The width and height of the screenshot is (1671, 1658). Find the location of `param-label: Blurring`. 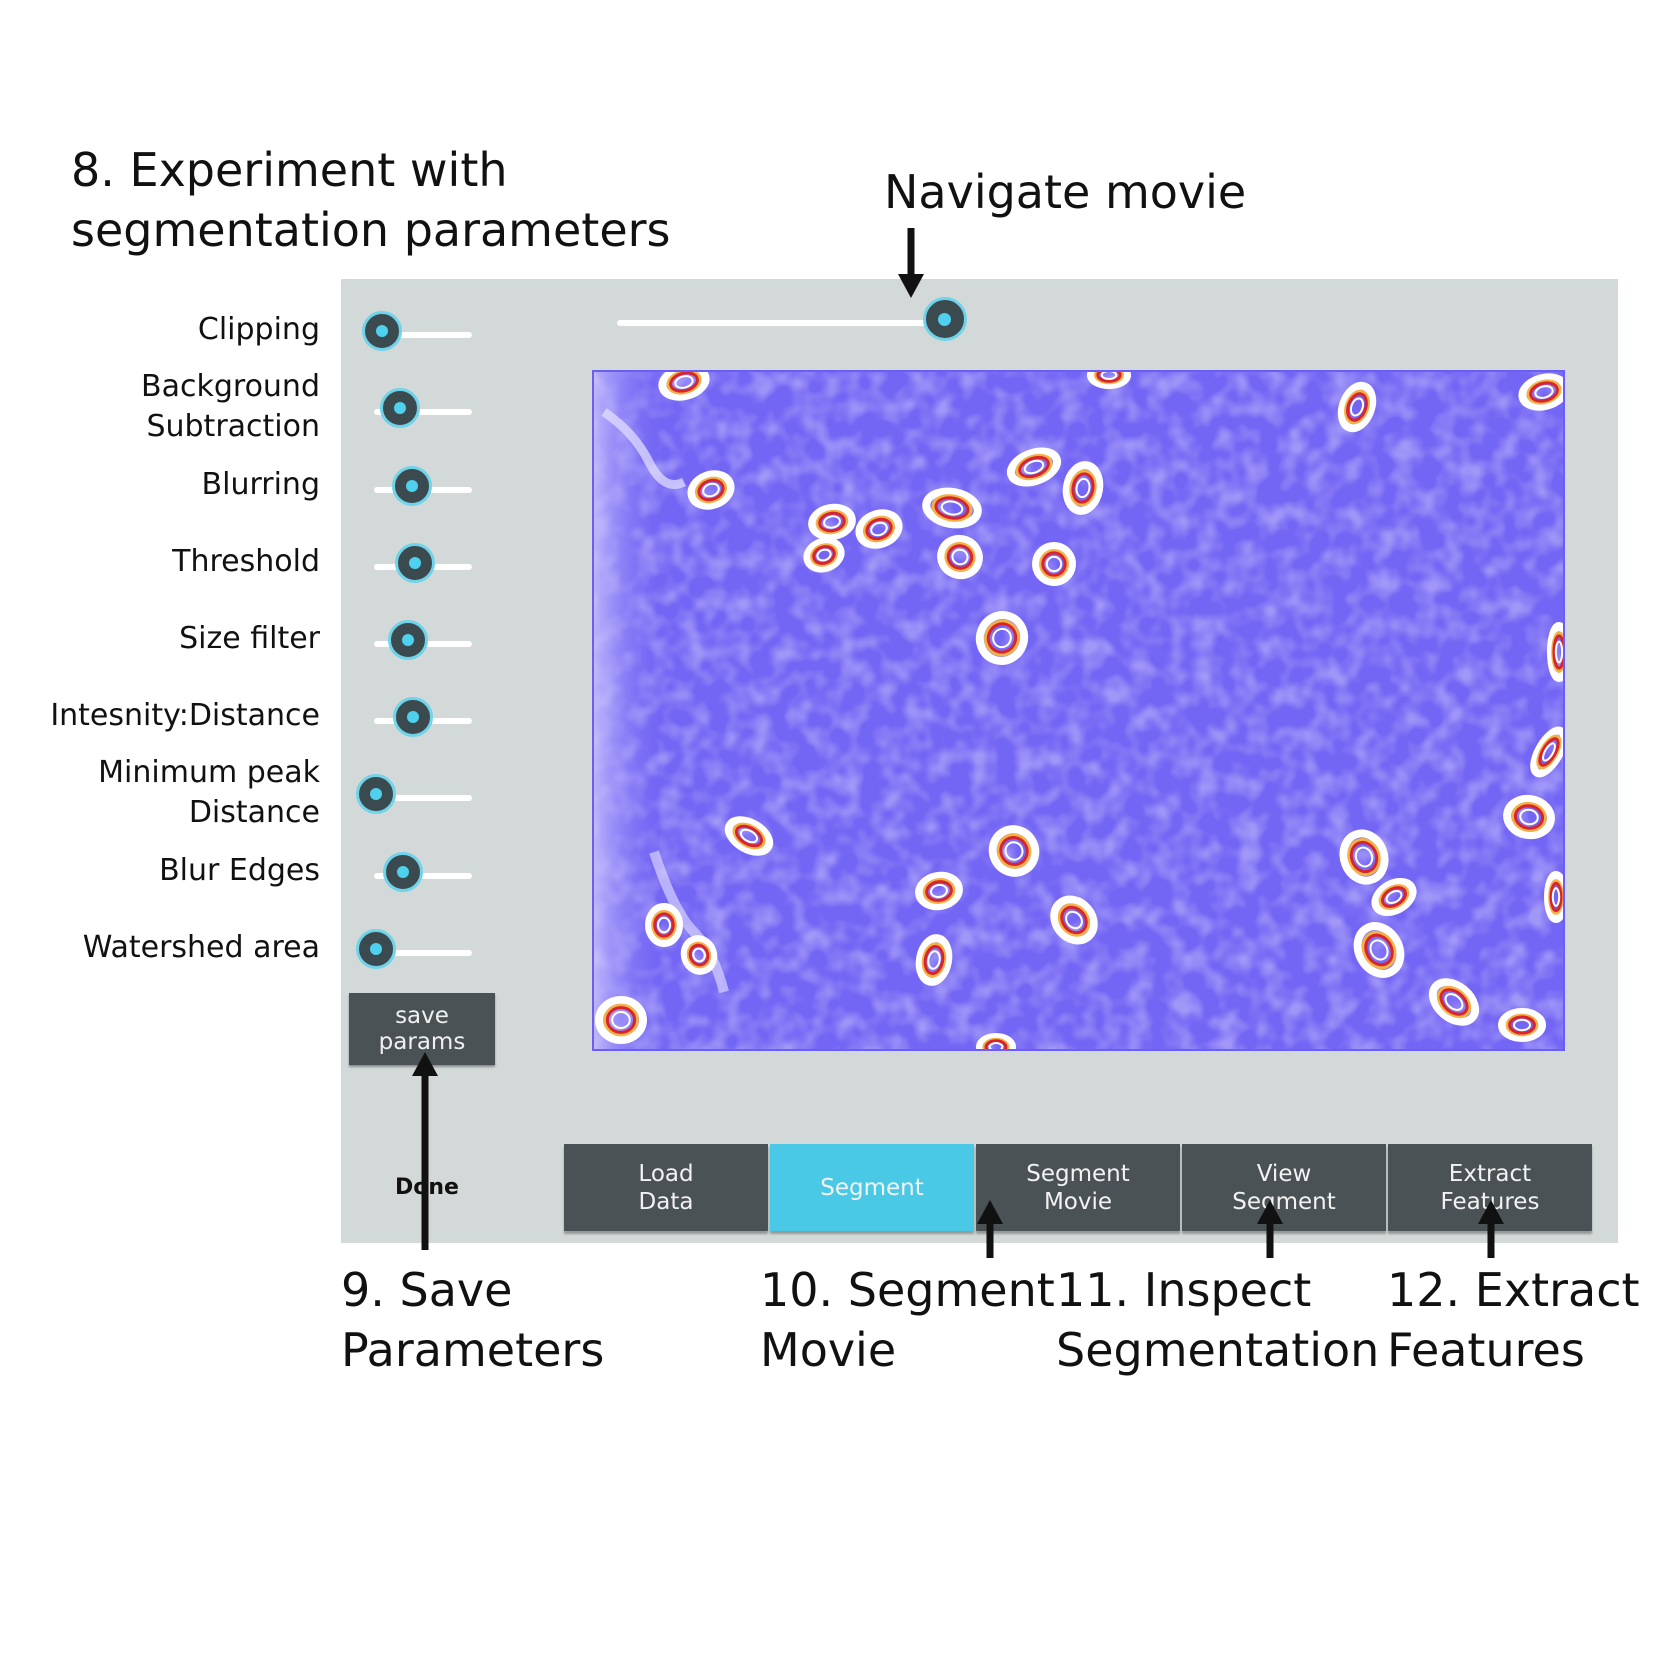

param-label: Blurring is located at coordinates (261, 485).